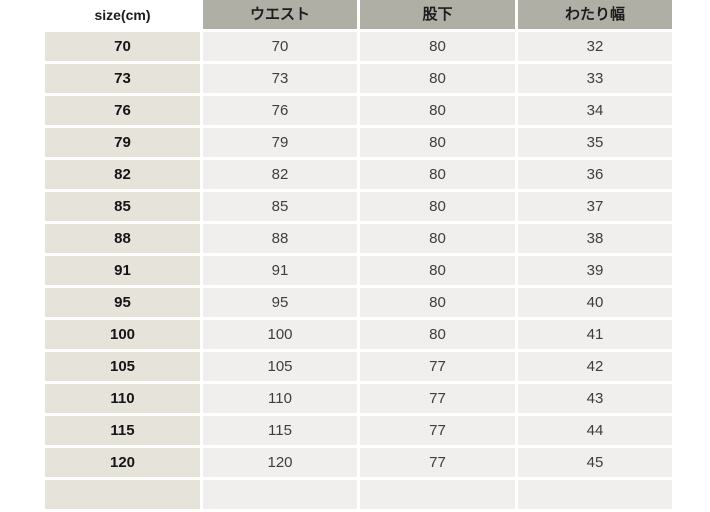 This screenshot has width=710, height=512. I want to click on size-cell, so click(122, 494).